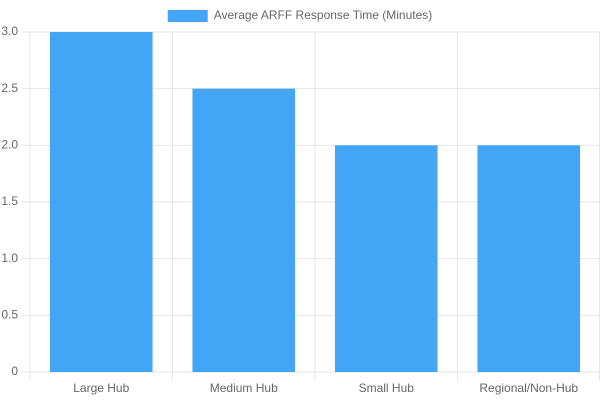 The height and width of the screenshot is (400, 600). What do you see at coordinates (9, 31) in the screenshot?
I see `y-tick-label: 3.0` at bounding box center [9, 31].